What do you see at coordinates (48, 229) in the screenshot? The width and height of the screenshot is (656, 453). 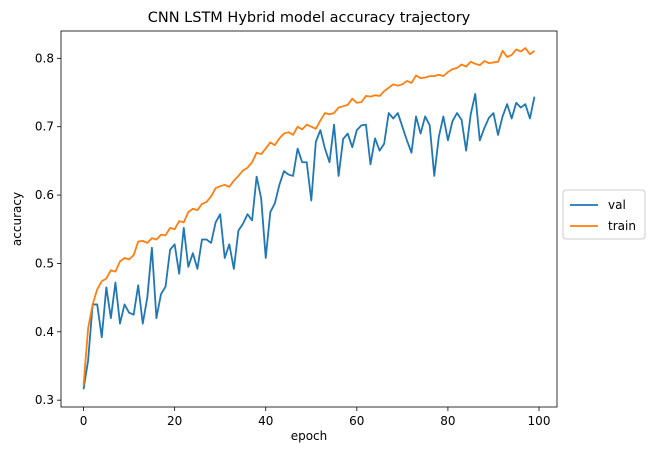 I see `y-axis-ticks: 0.3 0.4 0.5 0.6 0.7 0.8` at bounding box center [48, 229].